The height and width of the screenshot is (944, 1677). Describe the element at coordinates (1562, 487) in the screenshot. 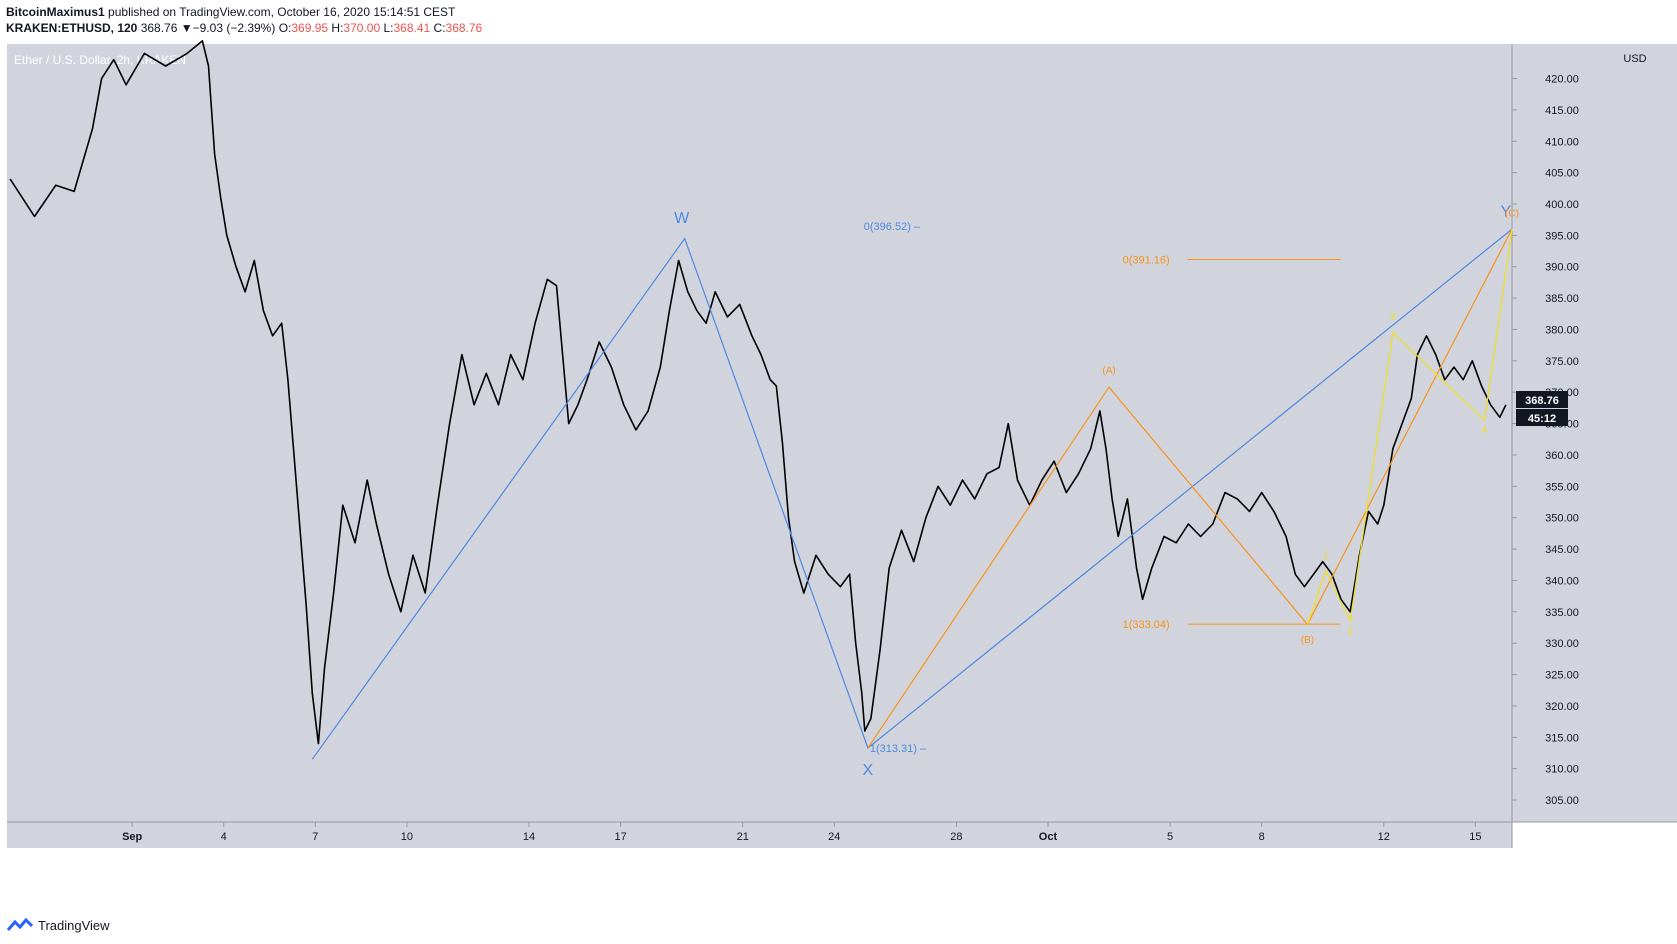

I see `y-tick-label: 355.00` at that location.